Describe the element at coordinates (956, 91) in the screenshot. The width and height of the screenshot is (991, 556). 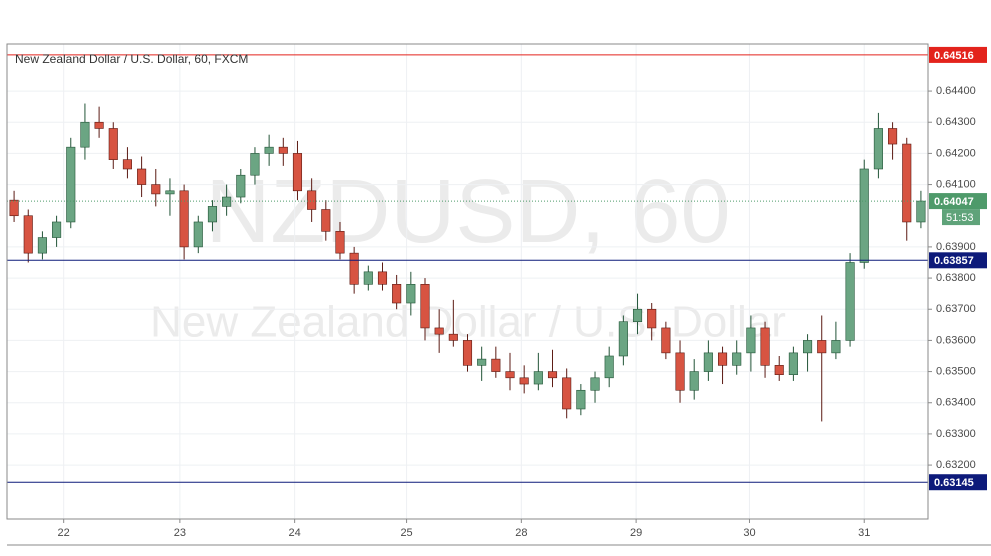
I see `y-tick-label: 0.64400` at that location.